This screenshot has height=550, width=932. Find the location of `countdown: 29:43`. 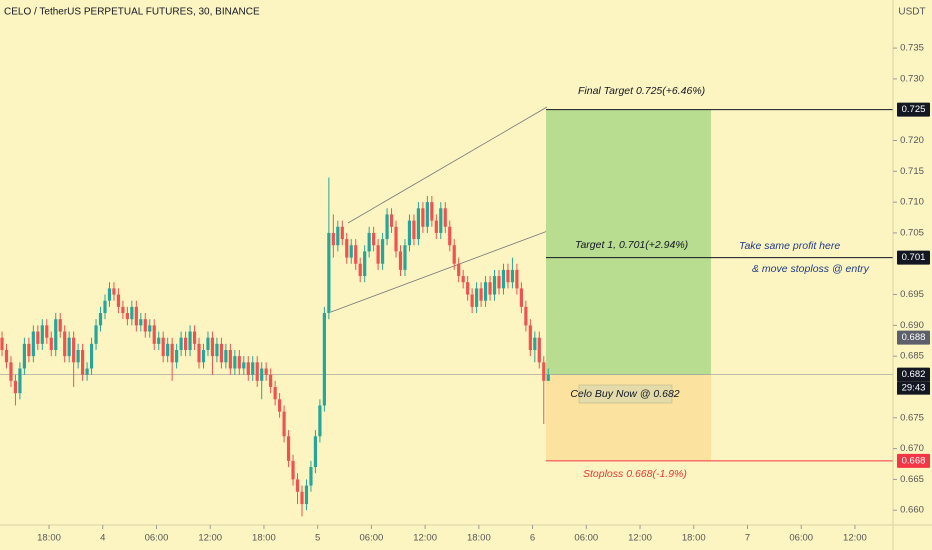

countdown: 29:43 is located at coordinates (914, 388).